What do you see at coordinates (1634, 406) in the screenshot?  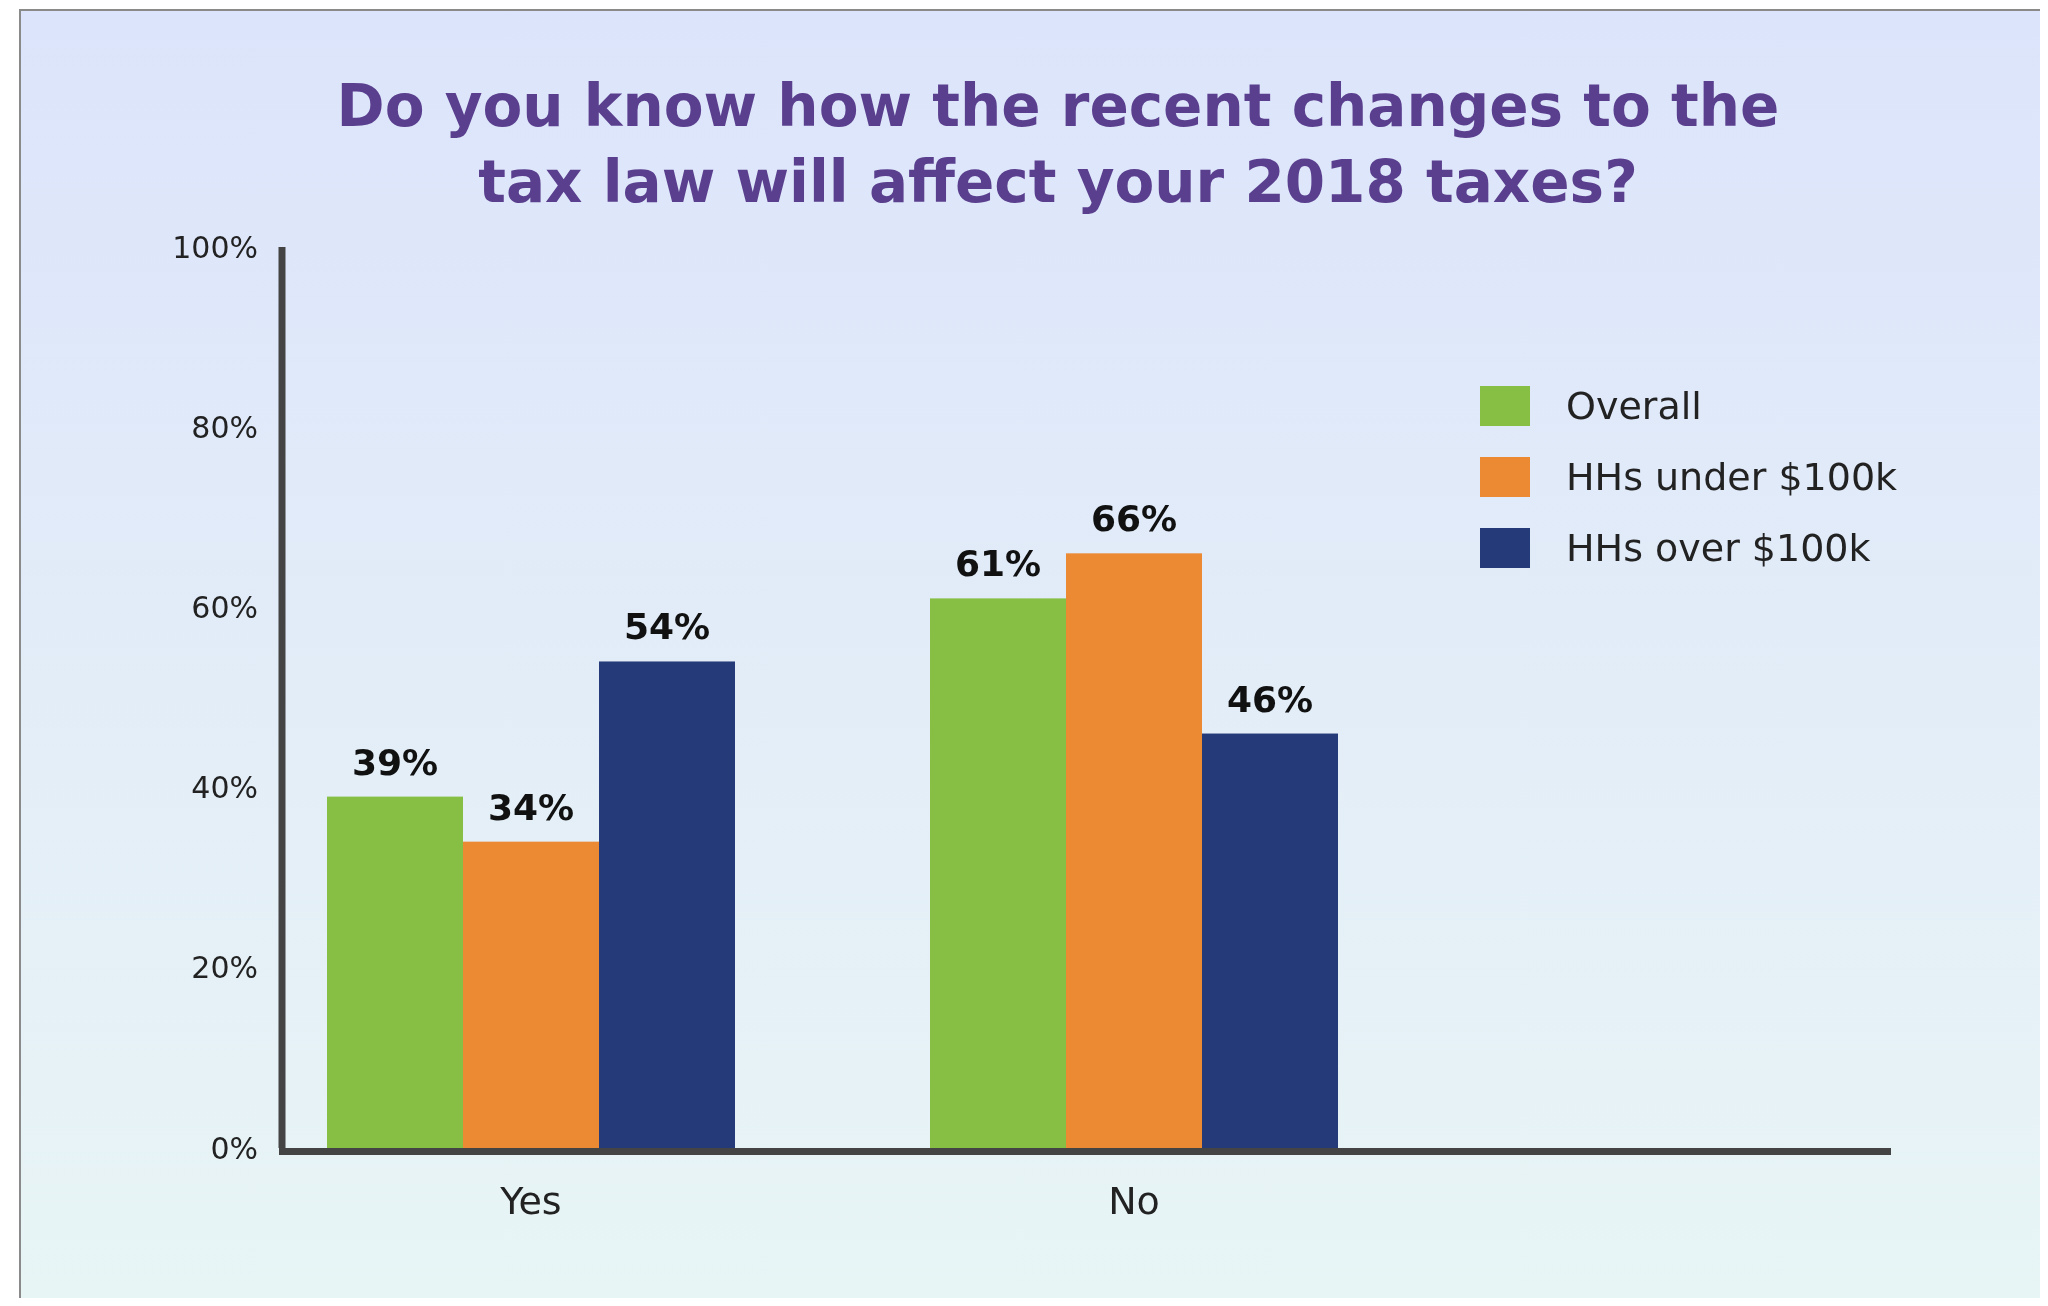 I see `legend-label: Overall` at bounding box center [1634, 406].